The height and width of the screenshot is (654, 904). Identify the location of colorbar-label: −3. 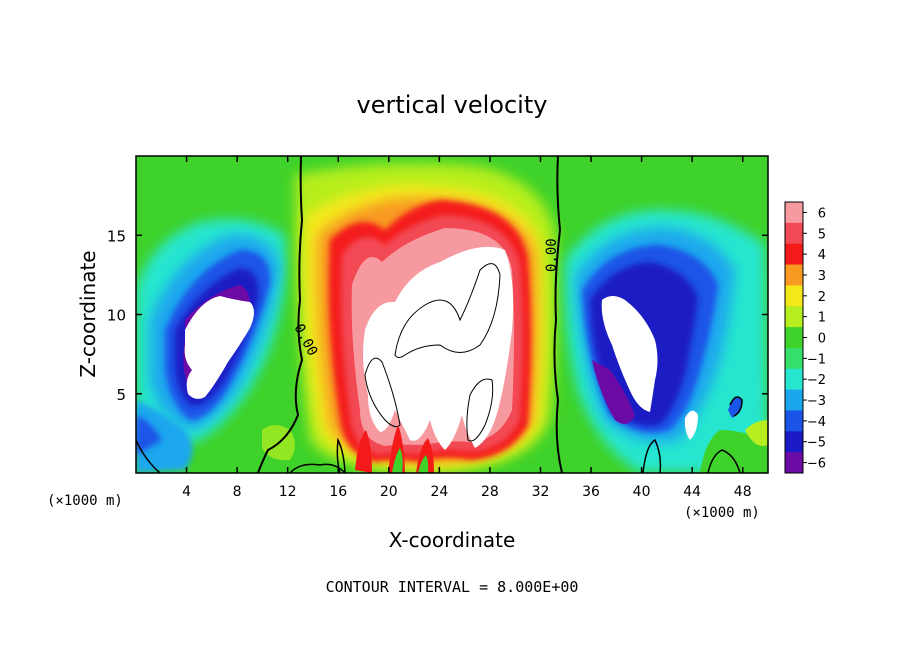
(816, 401).